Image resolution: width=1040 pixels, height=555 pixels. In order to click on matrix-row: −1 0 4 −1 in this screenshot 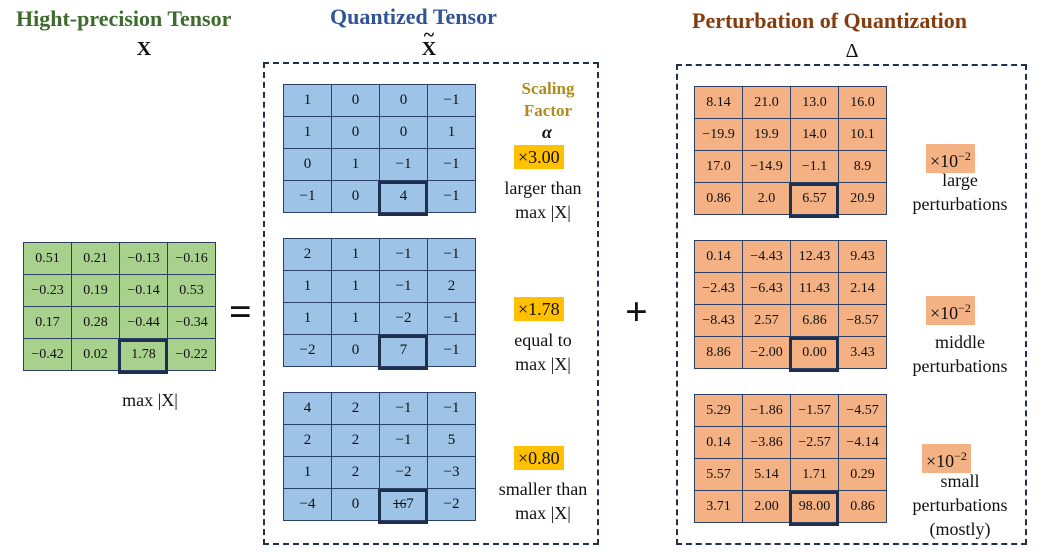, I will do `click(379, 196)`.